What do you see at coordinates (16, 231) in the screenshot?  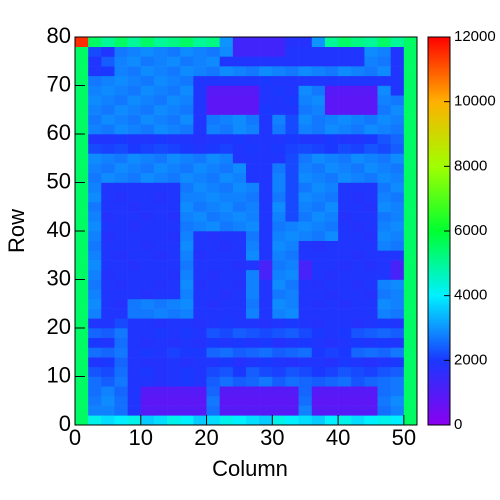 I see `y-axis-title: Row` at bounding box center [16, 231].